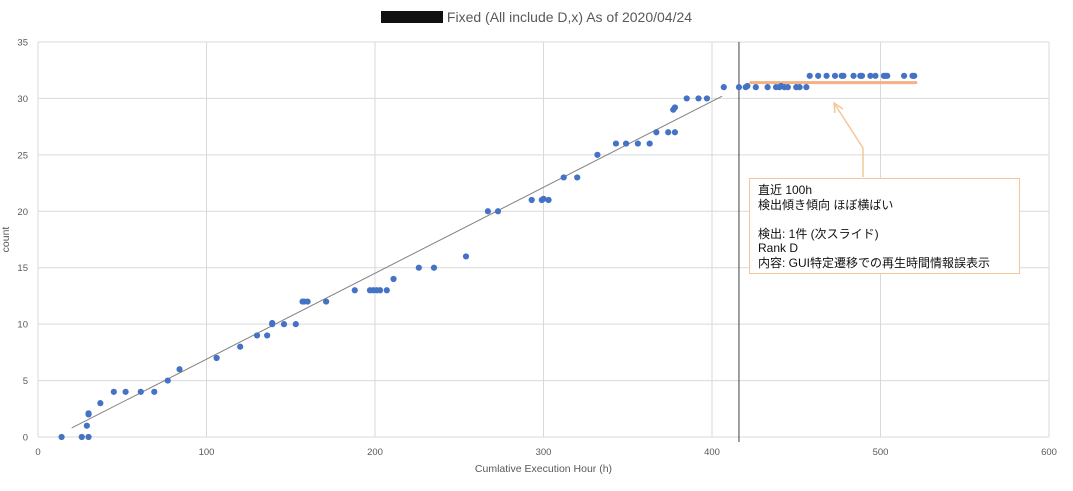 The width and height of the screenshot is (1073, 491). What do you see at coordinates (543, 469) in the screenshot?
I see `x-axis-title: Cumlative Execution Hour (h)` at bounding box center [543, 469].